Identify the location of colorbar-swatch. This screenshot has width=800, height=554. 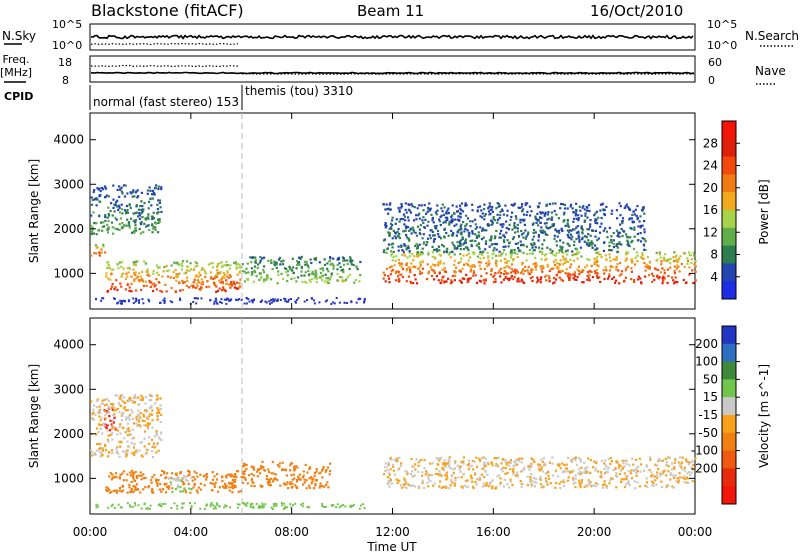
(729, 201).